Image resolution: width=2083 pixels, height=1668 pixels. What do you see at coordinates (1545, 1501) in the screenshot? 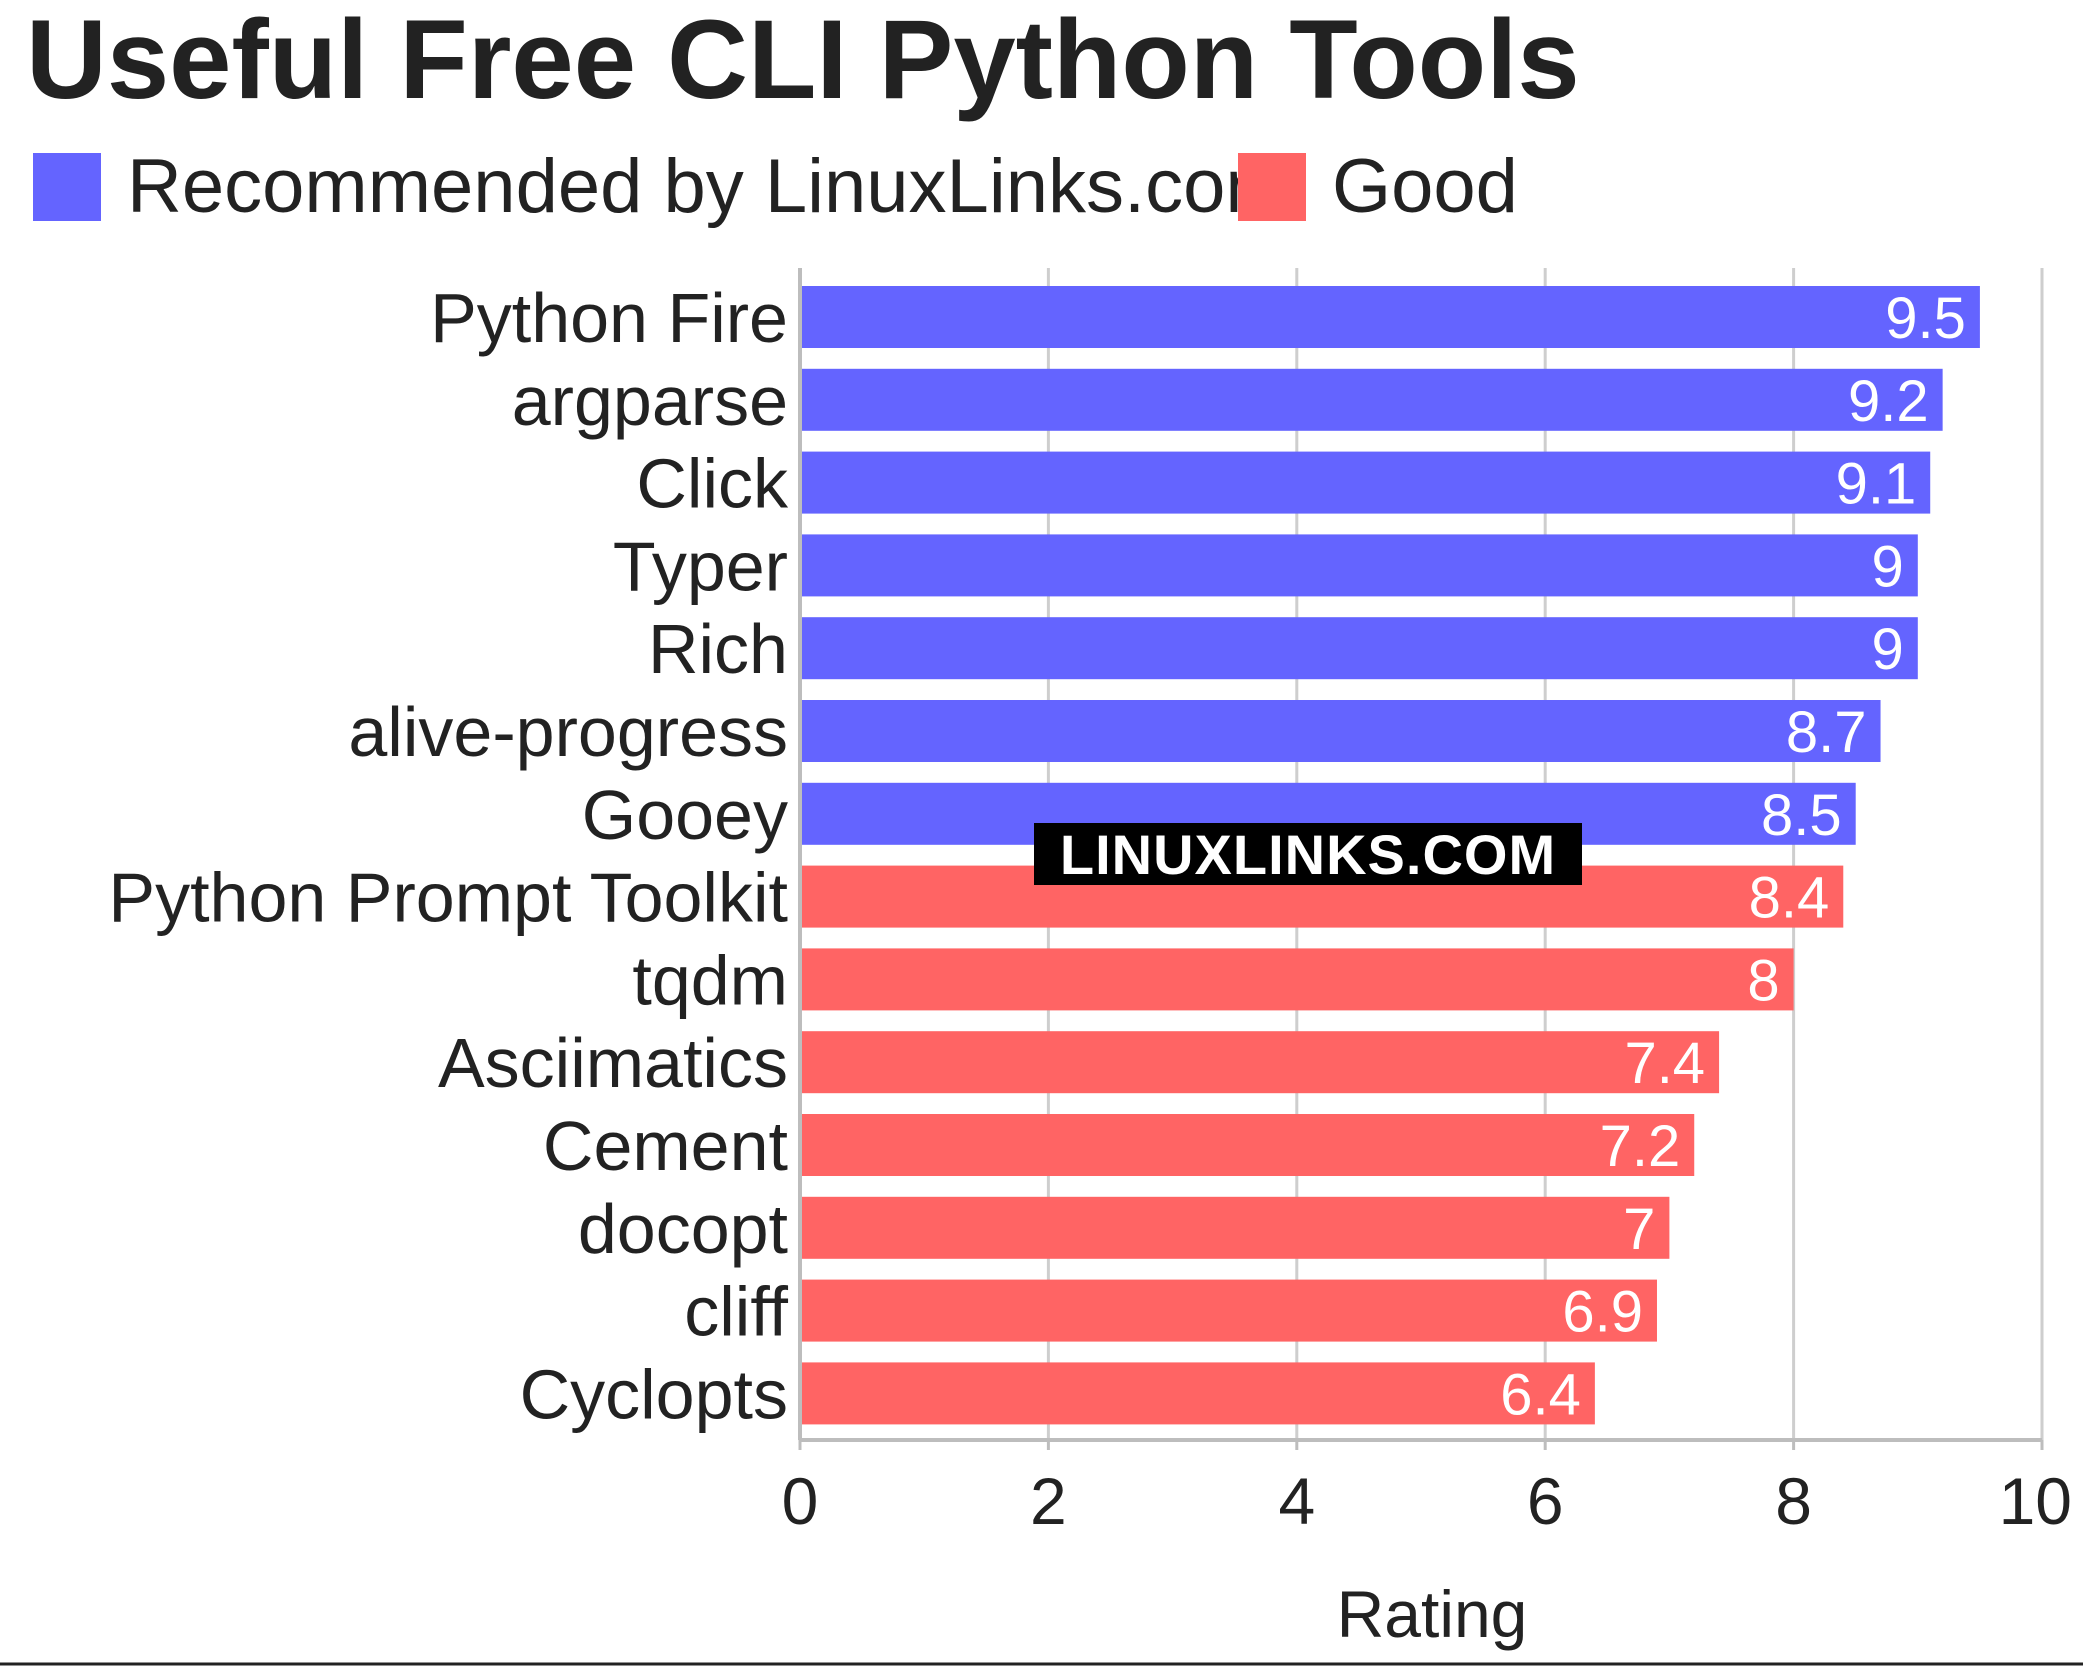
I see `x-tick-label: 6` at bounding box center [1545, 1501].